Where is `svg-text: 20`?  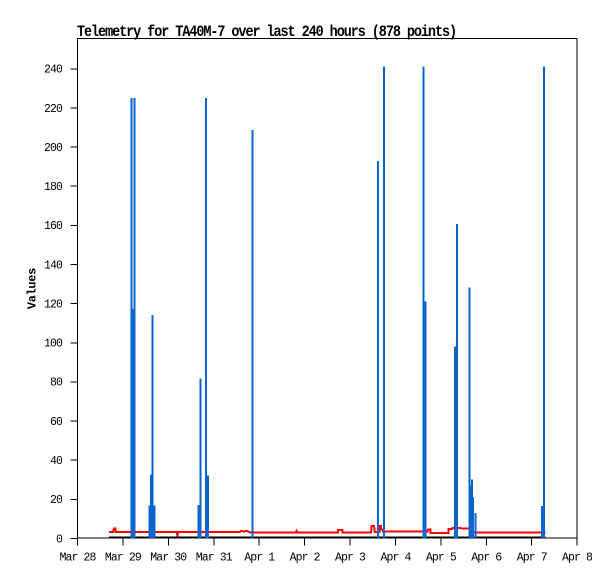 svg-text: 20 is located at coordinates (56, 500).